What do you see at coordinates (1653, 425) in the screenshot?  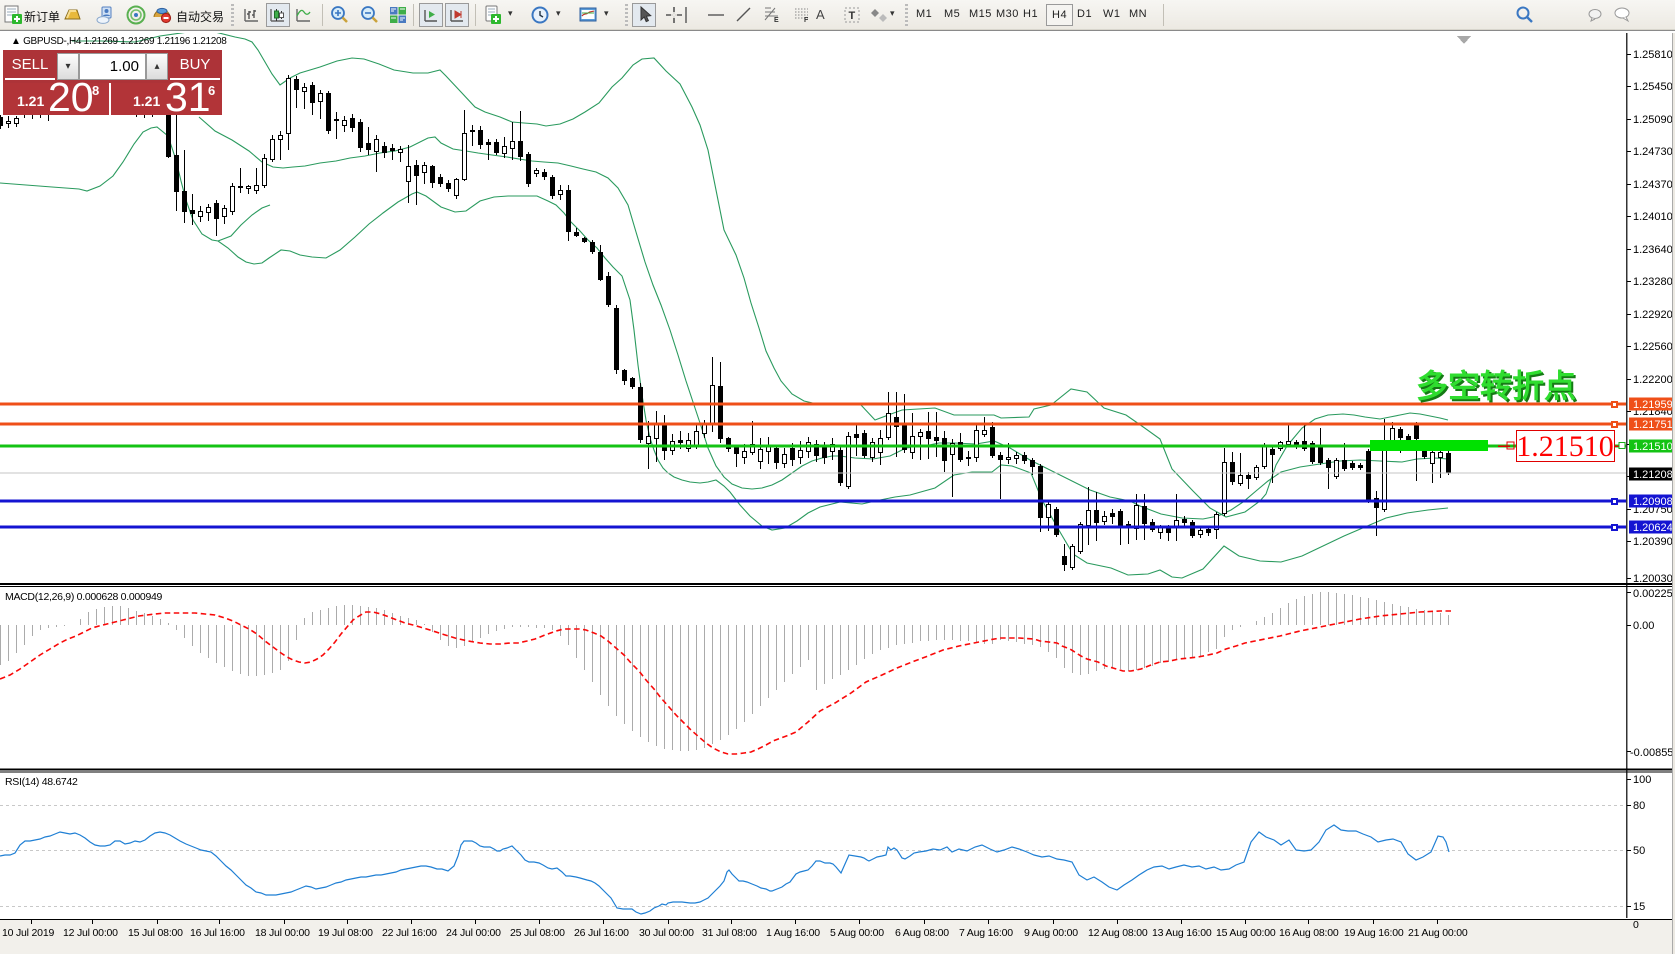 I see `svg-text: 1.21751` at bounding box center [1653, 425].